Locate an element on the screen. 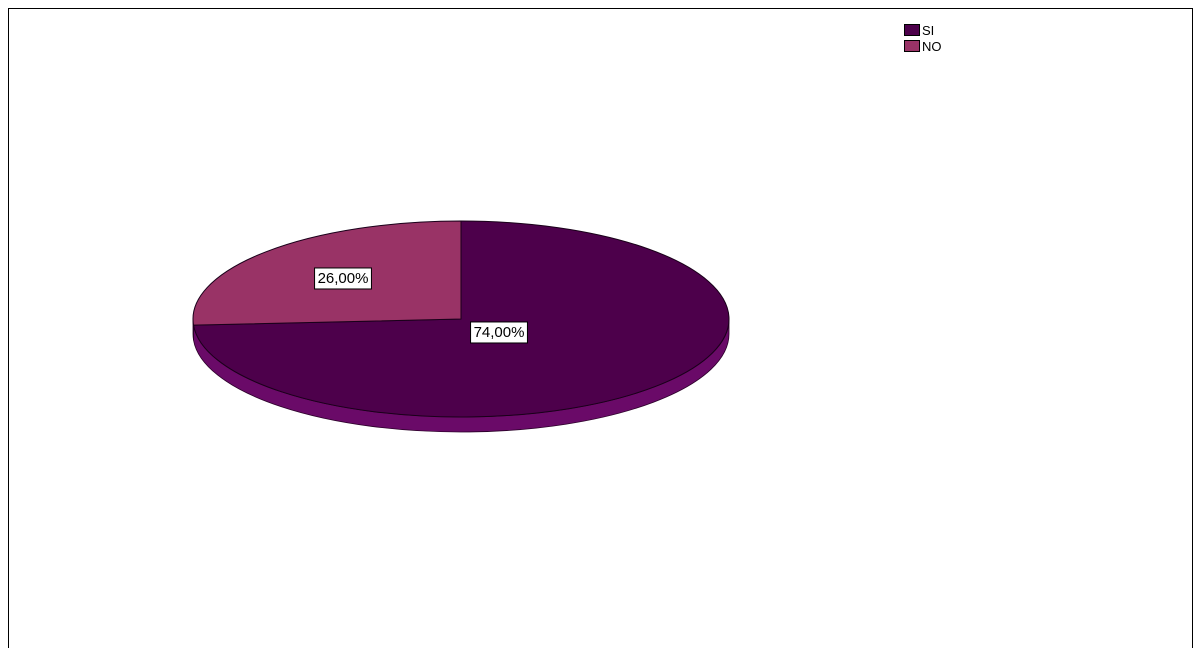 Image resolution: width=1195 pixels, height=648 pixels. legend-swatch-no is located at coordinates (912, 46).